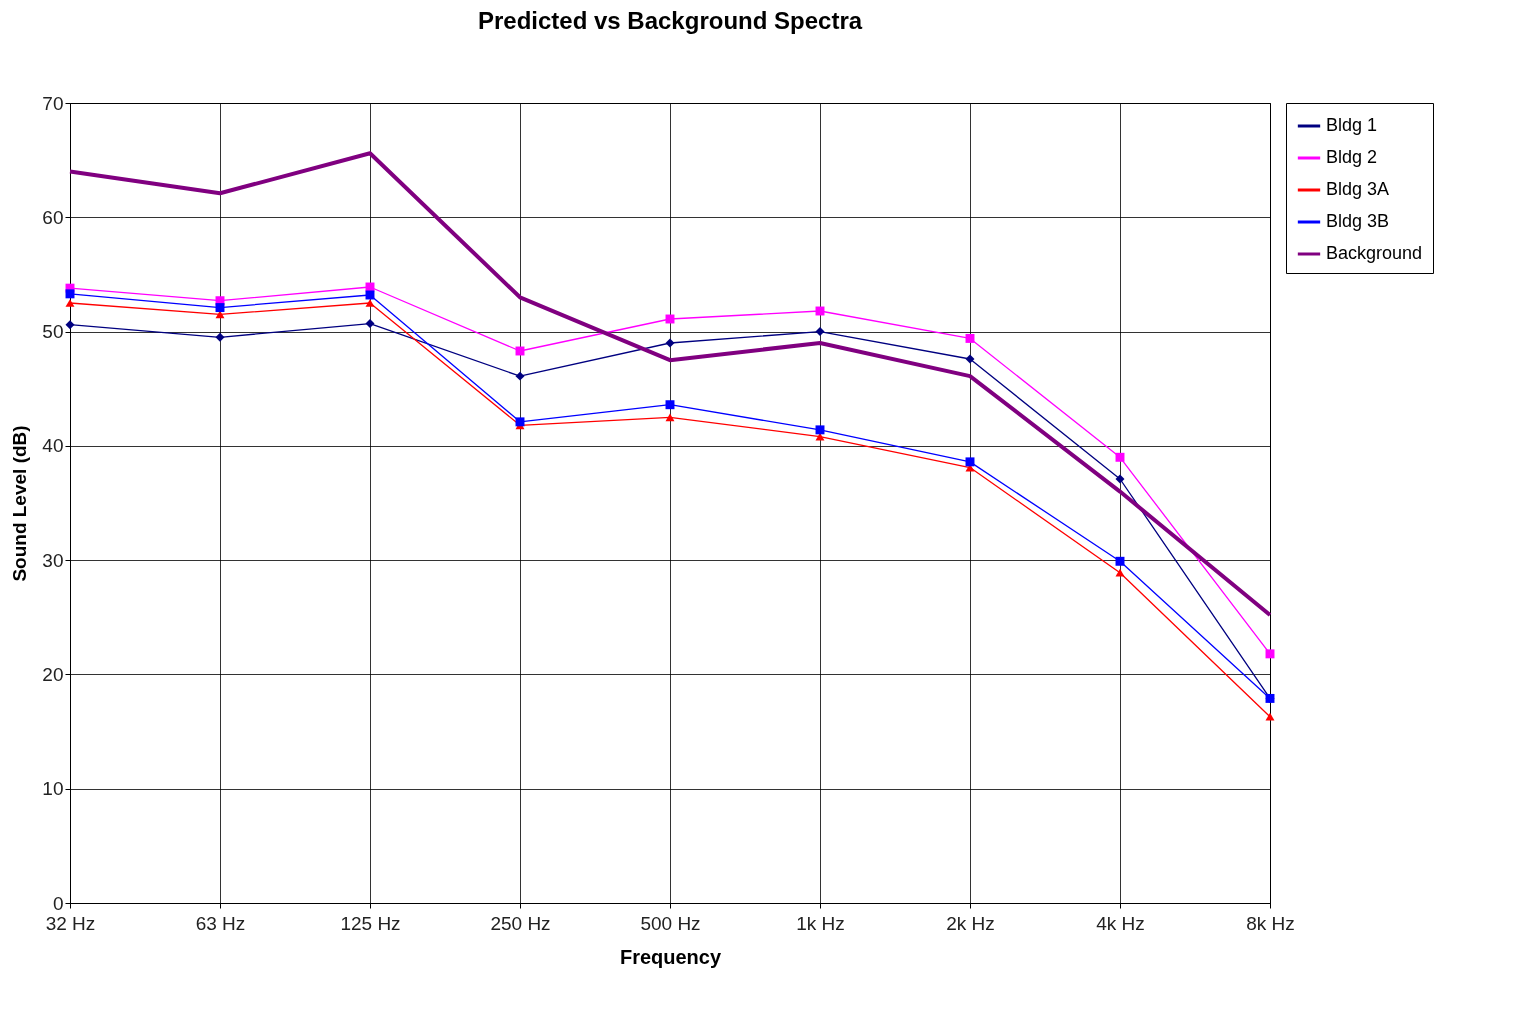 This screenshot has width=1532, height=1011. Describe the element at coordinates (520, 923) in the screenshot. I see `x-tick-label: 250 Hz` at that location.